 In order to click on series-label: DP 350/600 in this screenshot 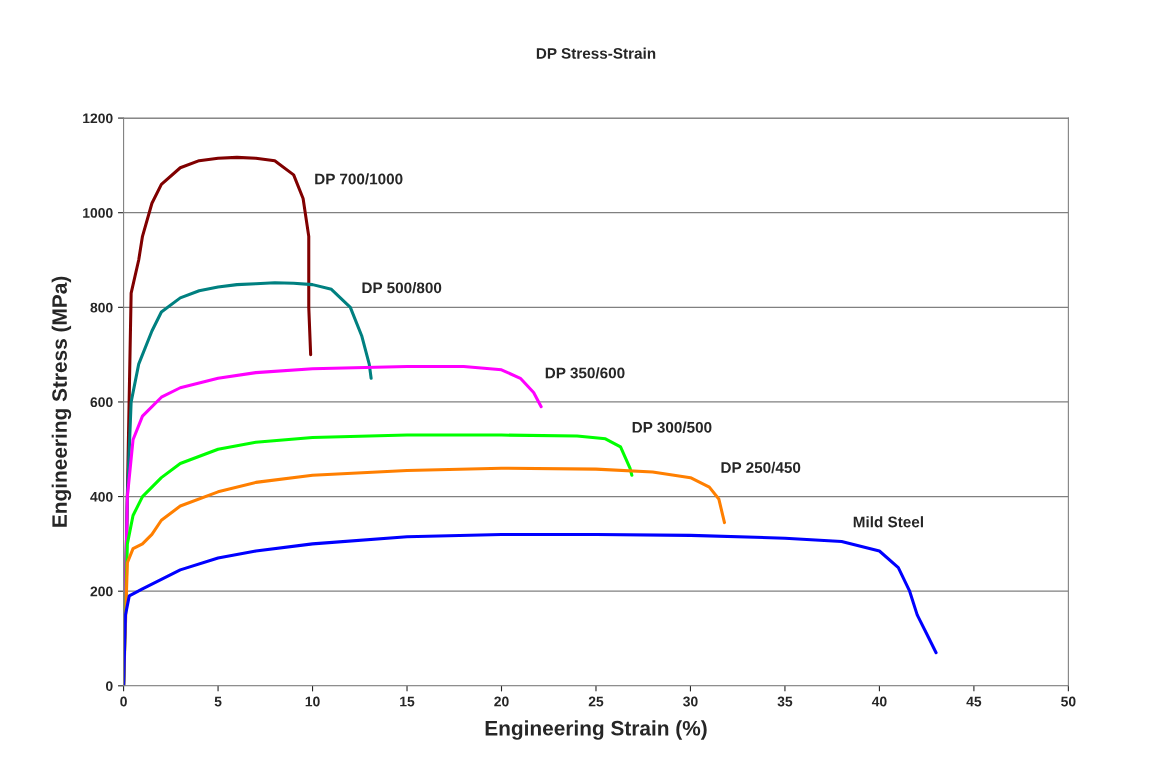, I will do `click(585, 373)`.